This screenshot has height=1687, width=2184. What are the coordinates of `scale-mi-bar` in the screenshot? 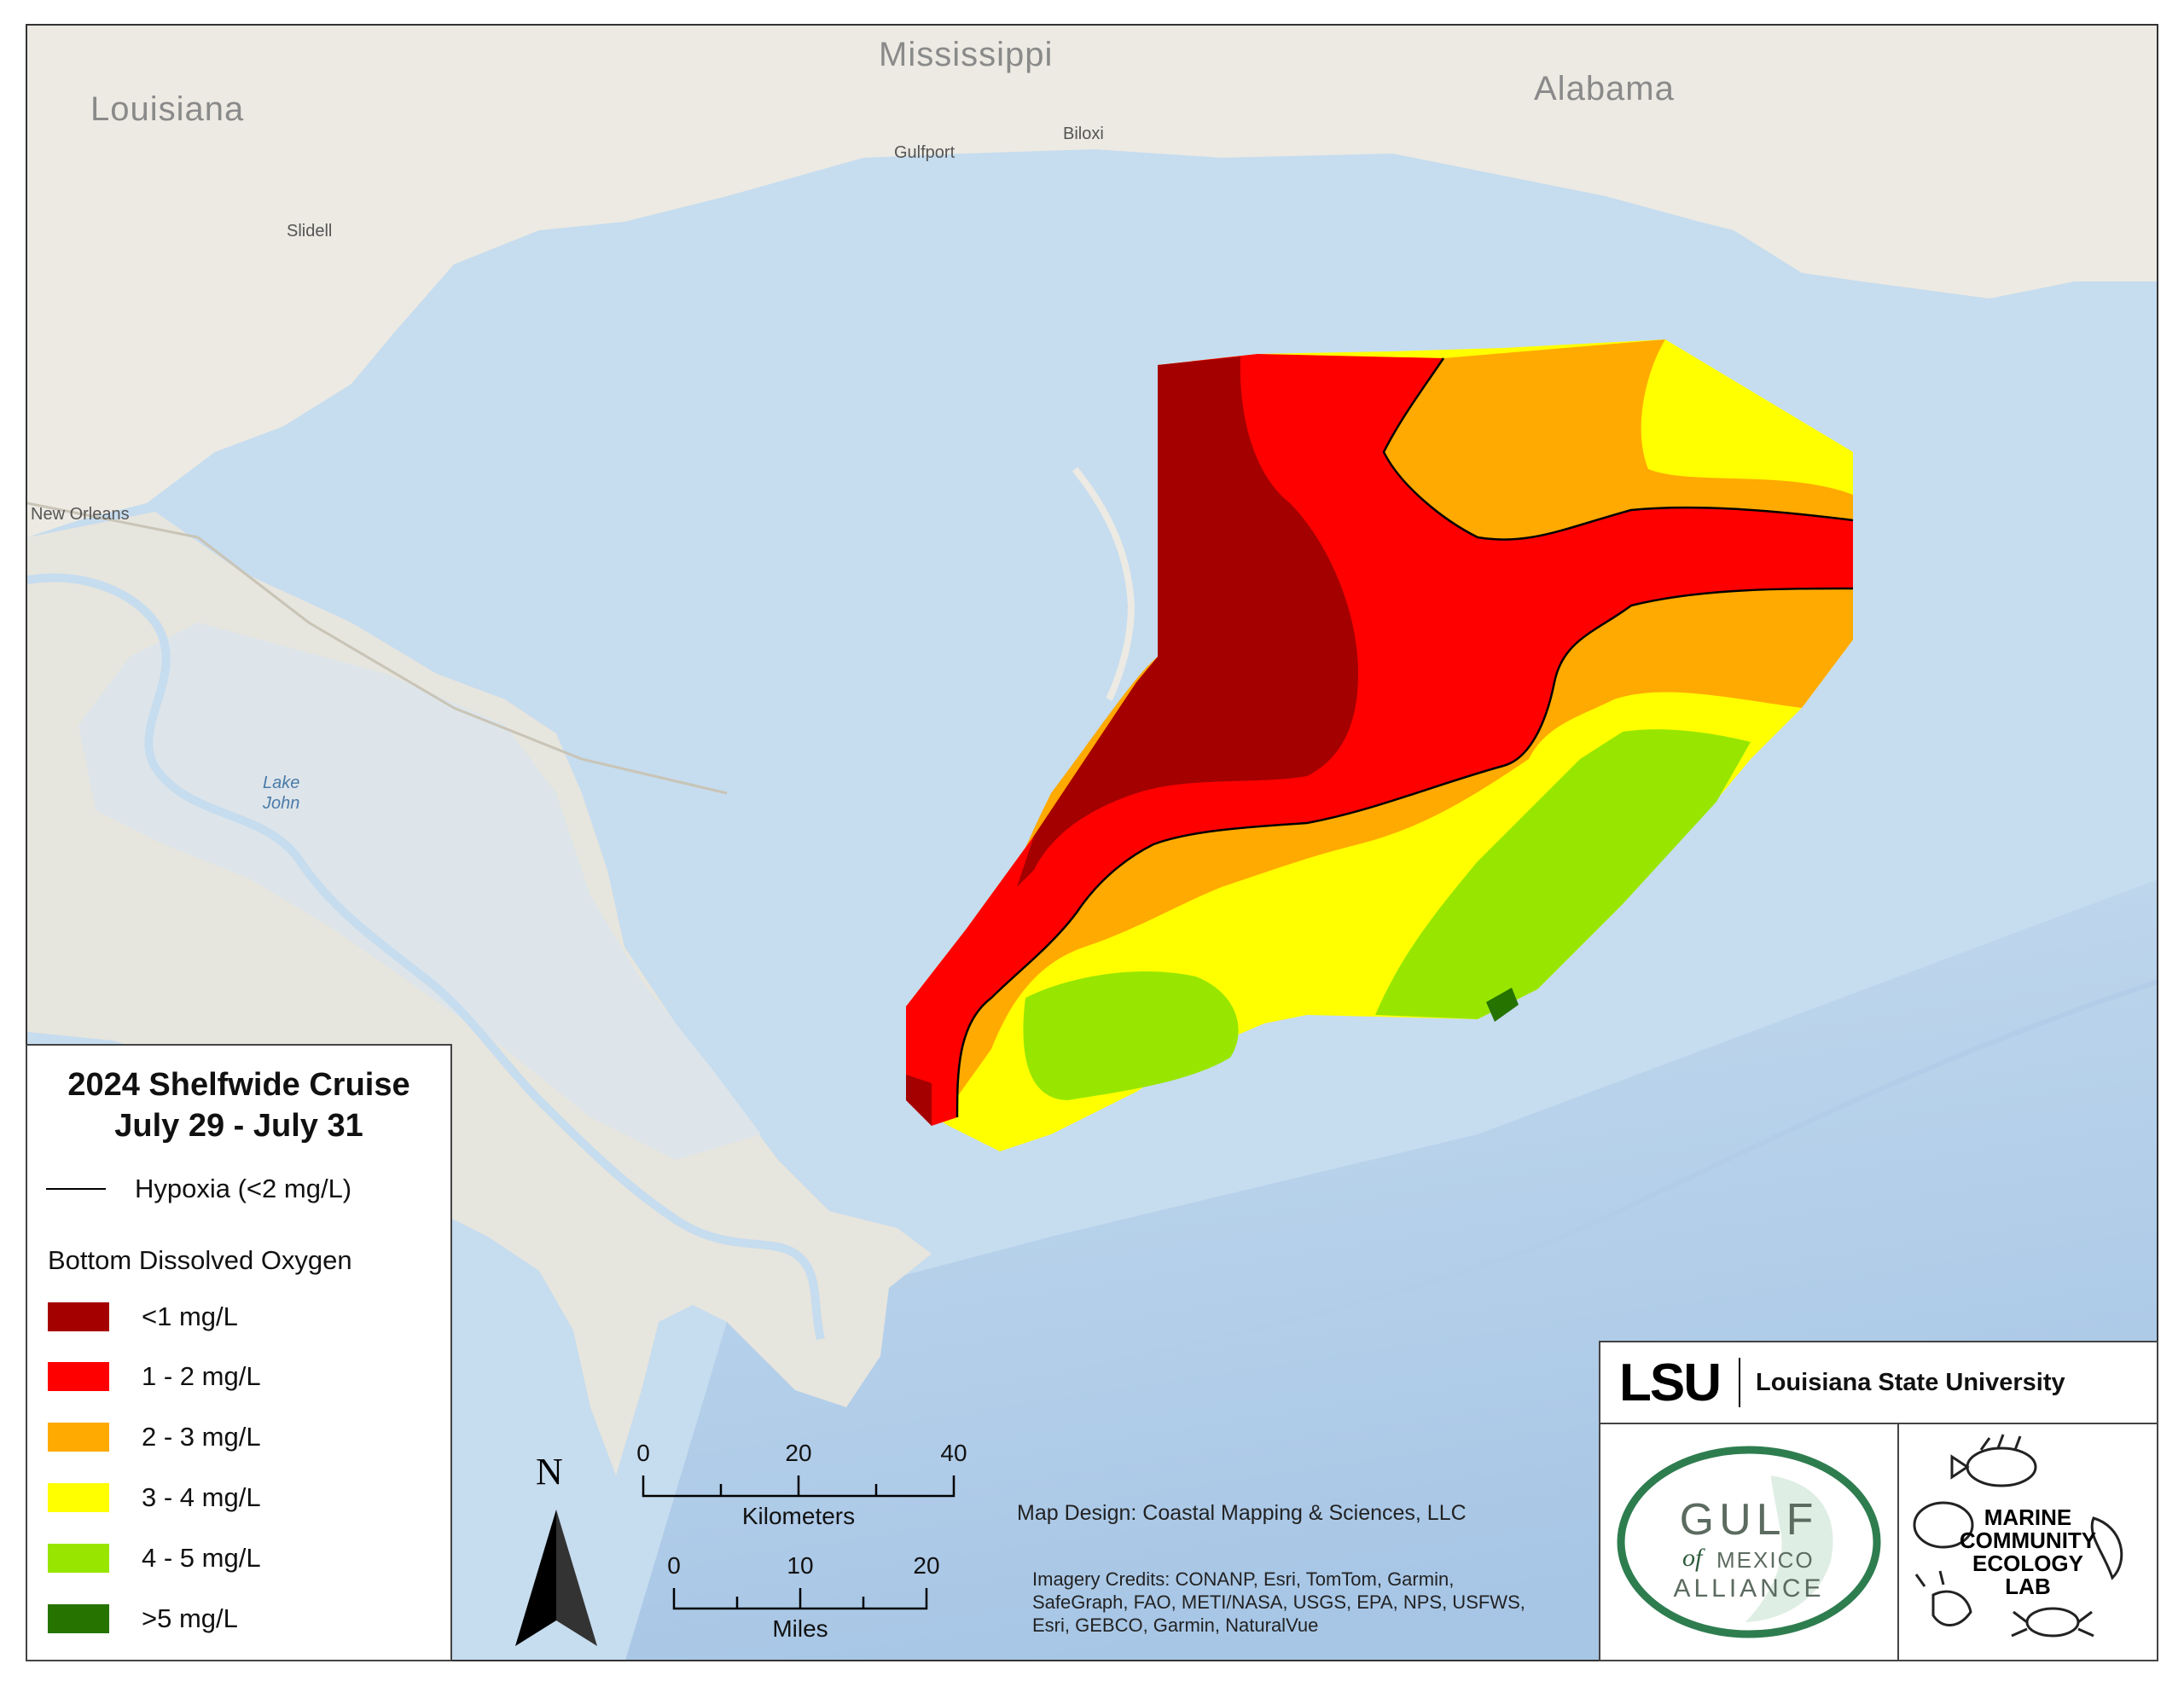 It's located at (800, 1599).